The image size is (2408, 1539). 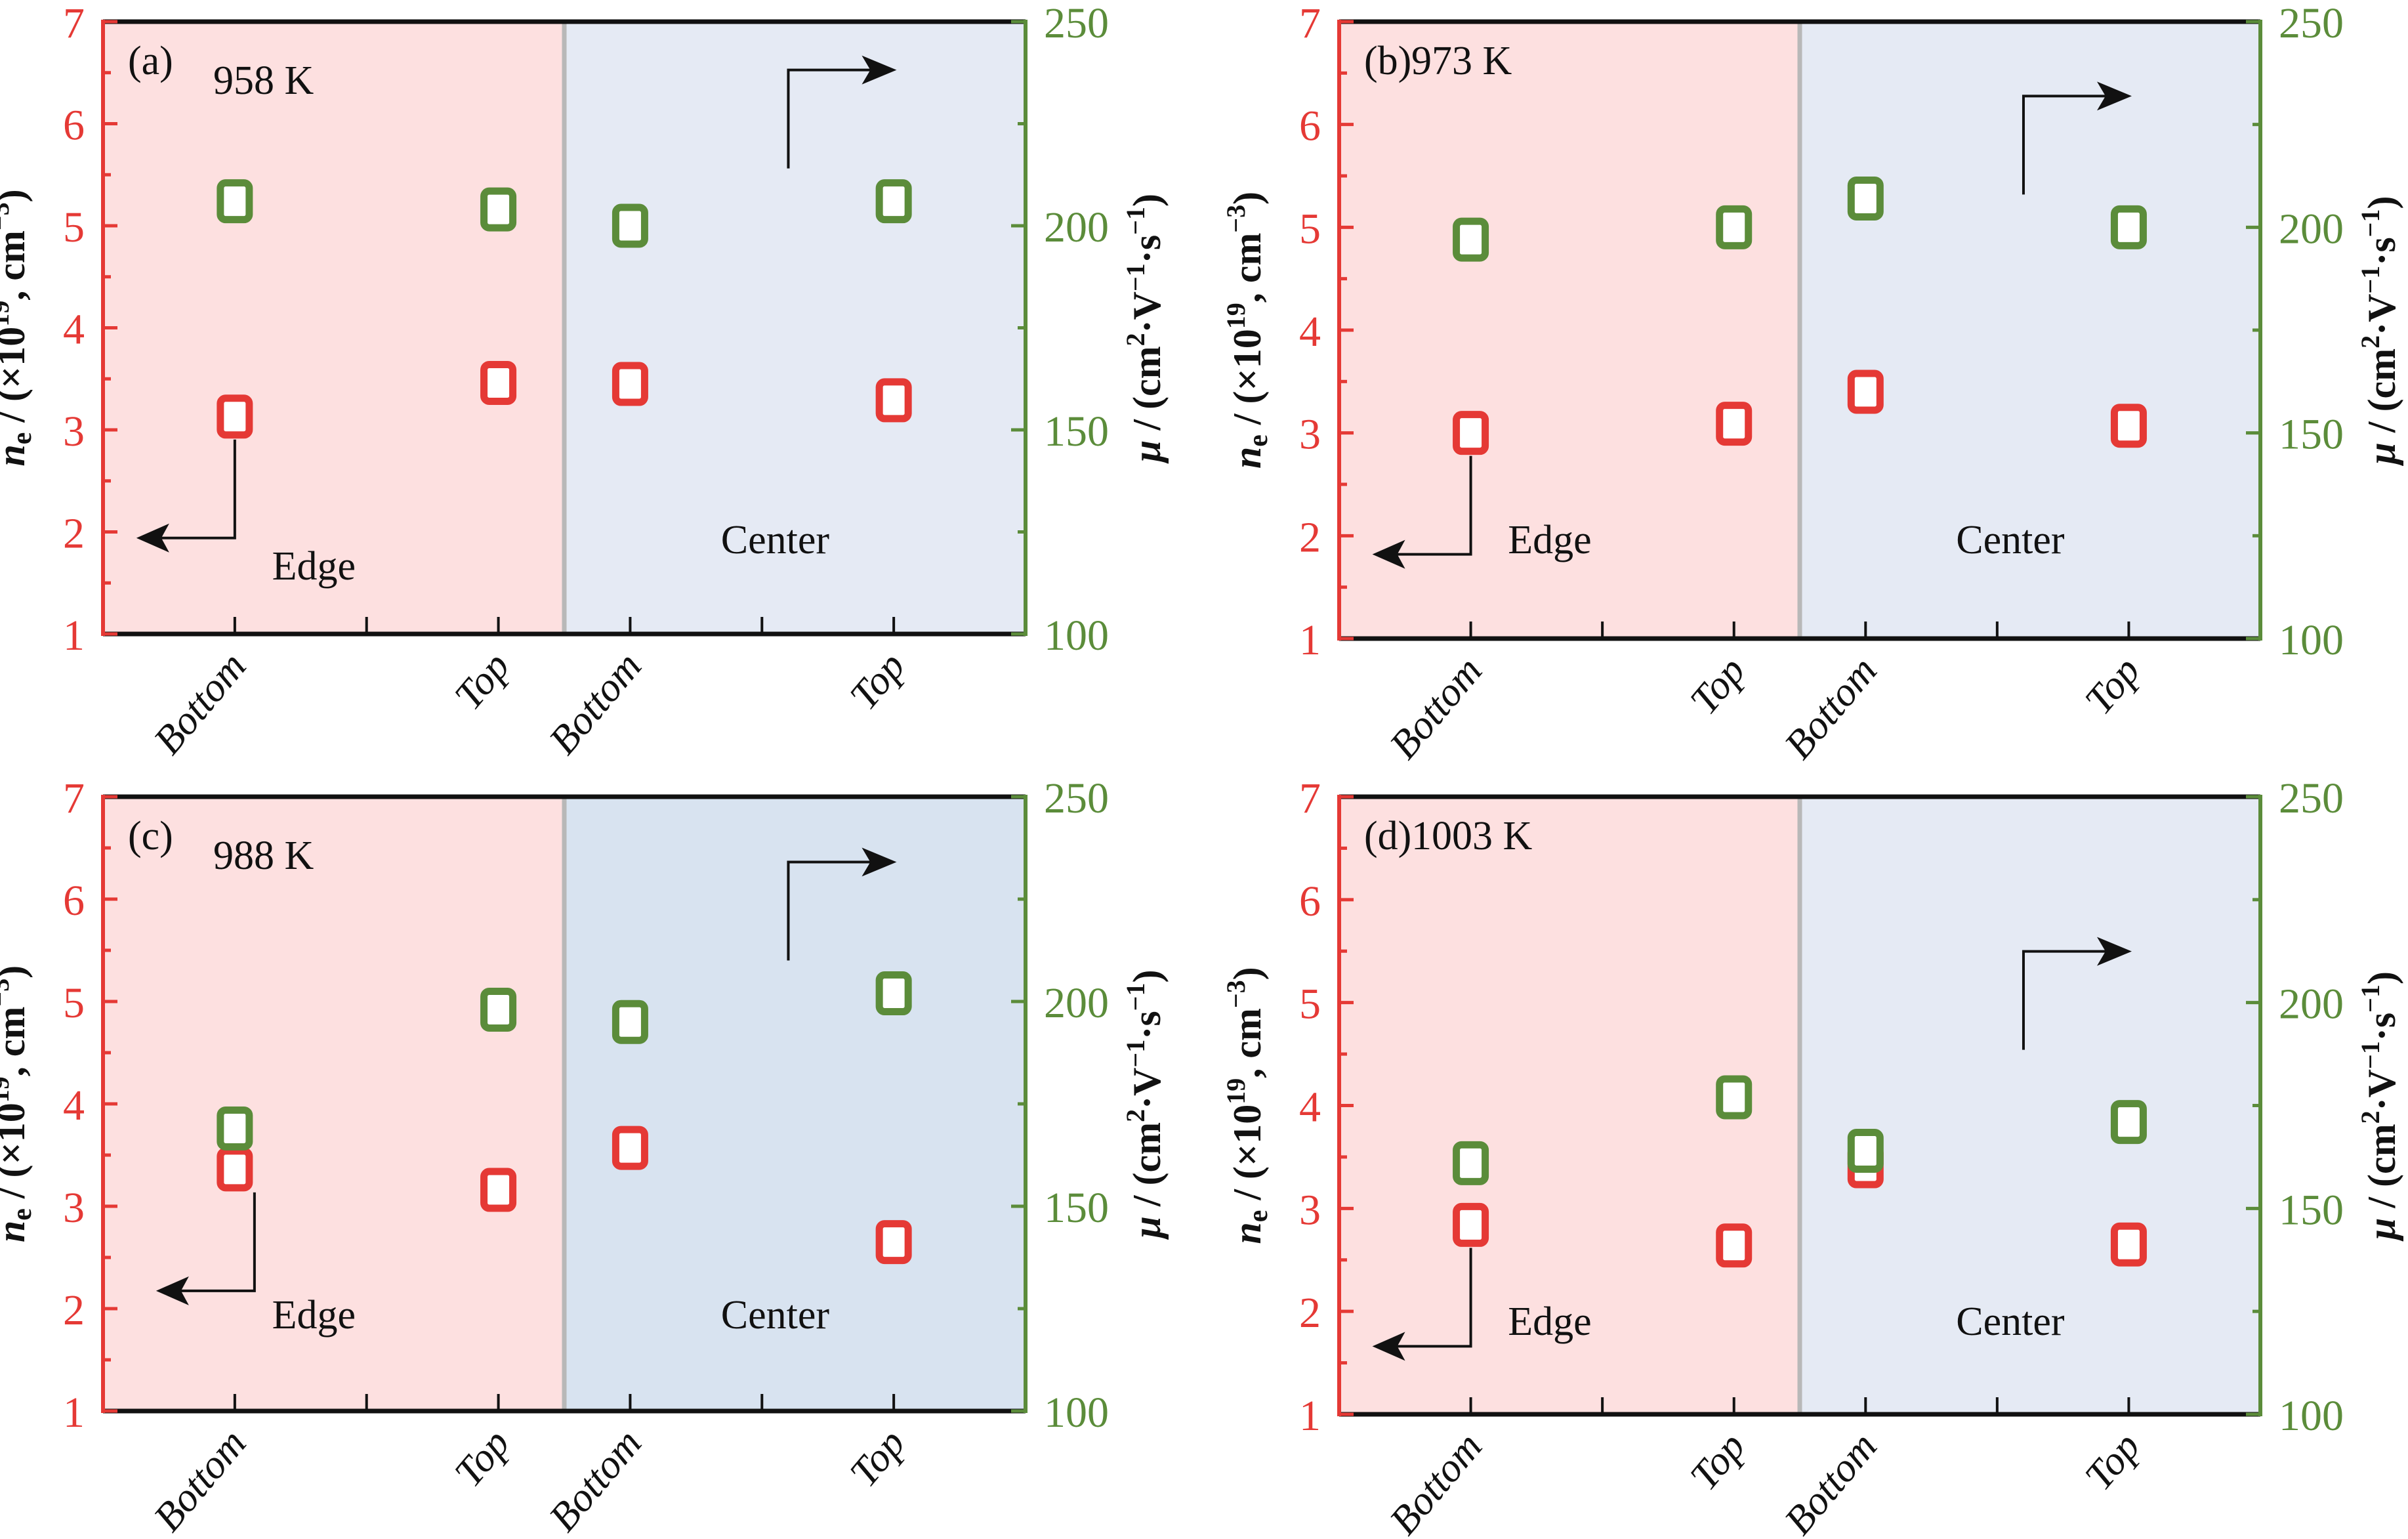 What do you see at coordinates (1472, 836) in the screenshot?
I see `temperature-label: 1003 K` at bounding box center [1472, 836].